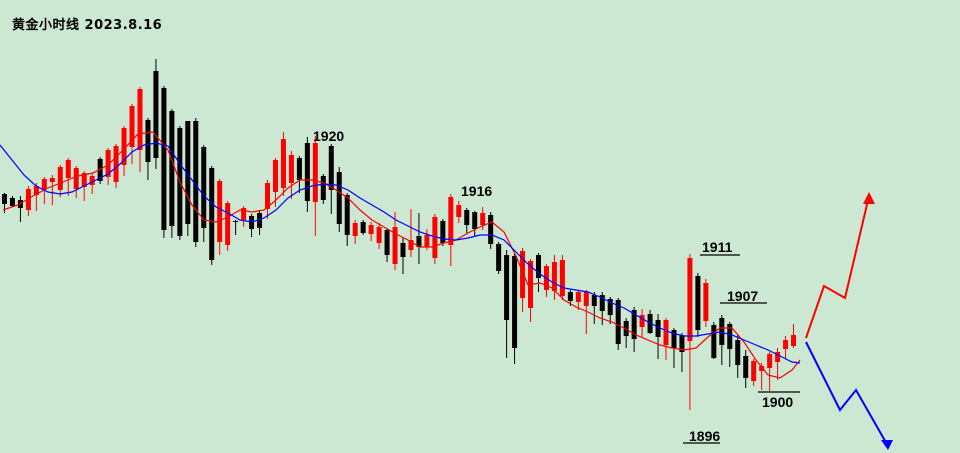 The height and width of the screenshot is (453, 960). I want to click on label-1916: 1916, so click(476, 191).